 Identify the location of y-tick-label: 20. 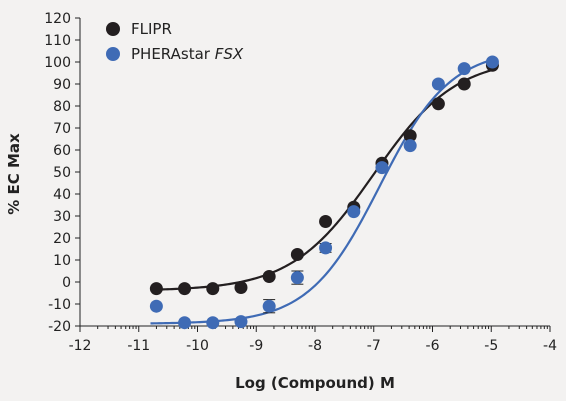
(62, 239).